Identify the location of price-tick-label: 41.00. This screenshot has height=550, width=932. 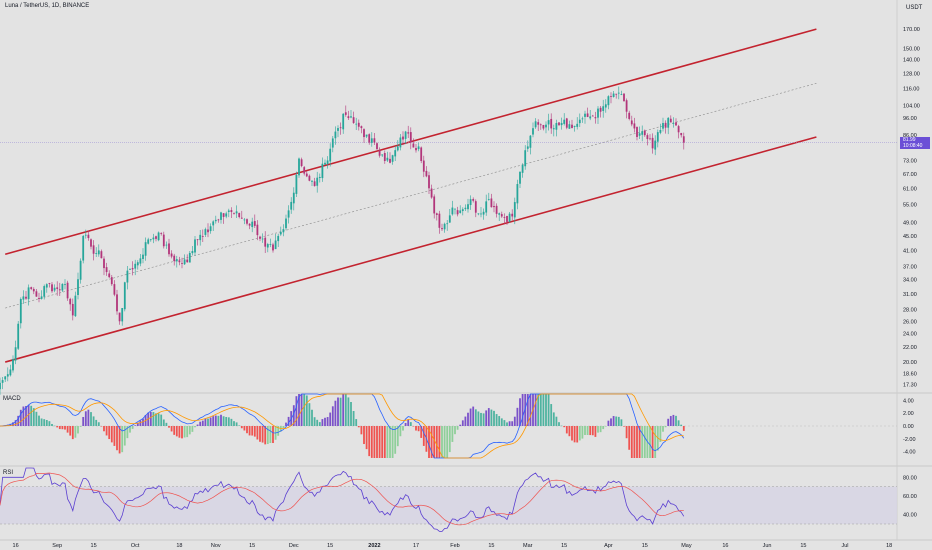
(910, 251).